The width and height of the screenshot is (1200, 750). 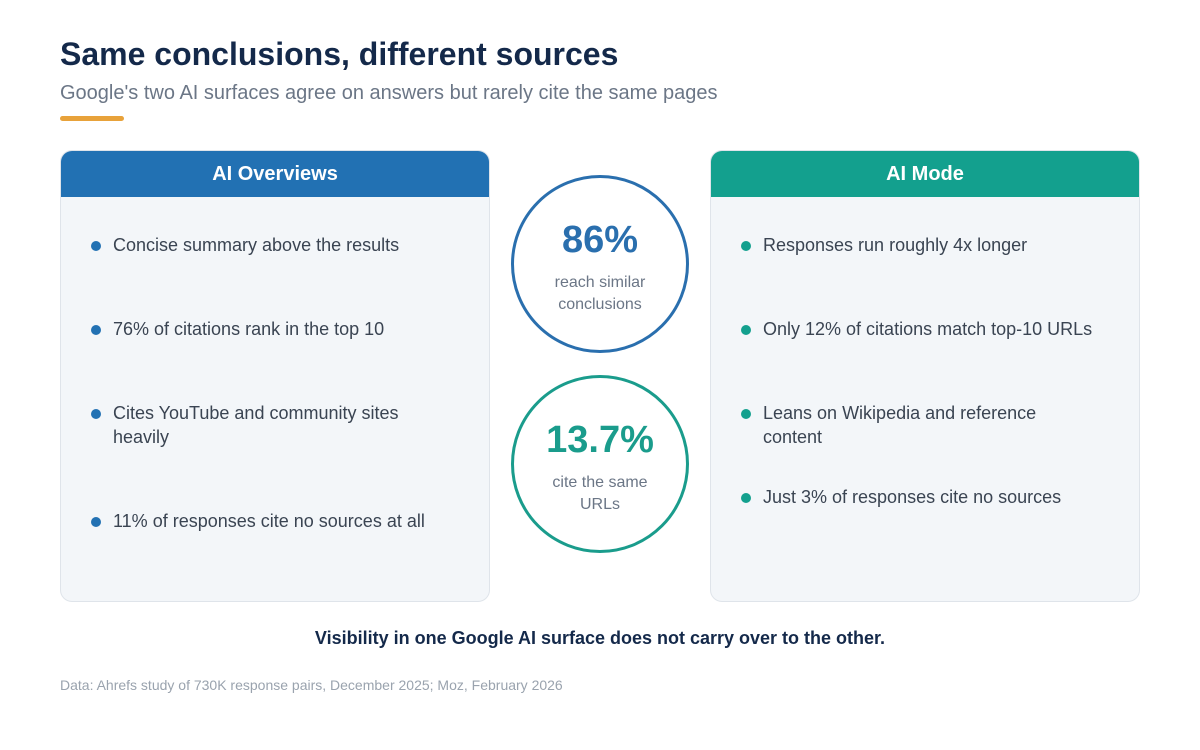 What do you see at coordinates (269, 521) in the screenshot?
I see `list-item-text: 11% of responses cite no sources at all` at bounding box center [269, 521].